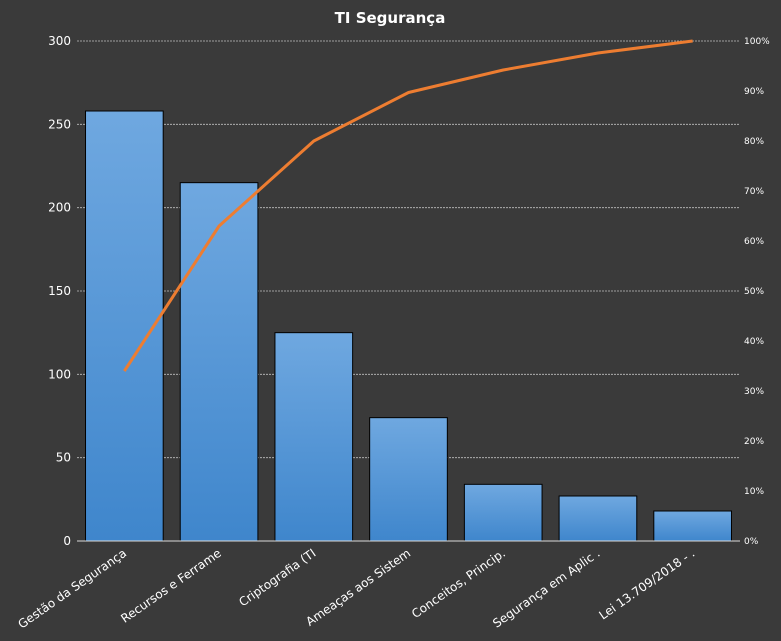  Describe the element at coordinates (754, 492) in the screenshot. I see `y2-tick-label: 10%` at that location.